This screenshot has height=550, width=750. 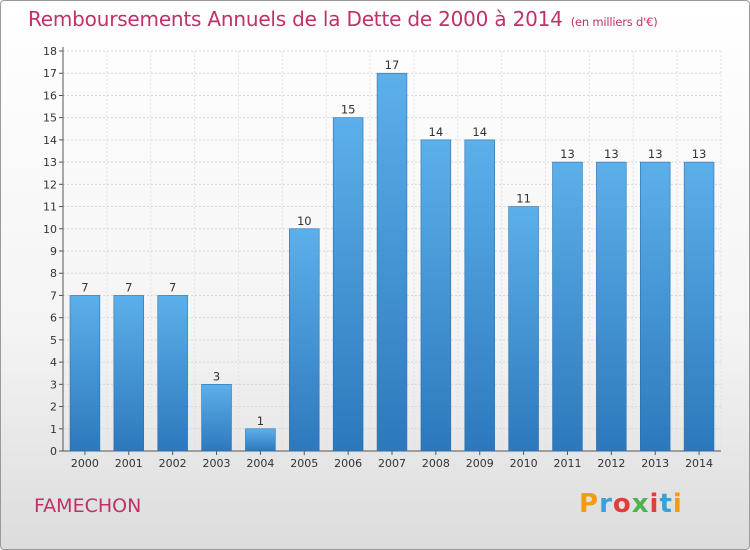 What do you see at coordinates (173, 463) in the screenshot?
I see `x-tick-label-2002: 2002` at bounding box center [173, 463].